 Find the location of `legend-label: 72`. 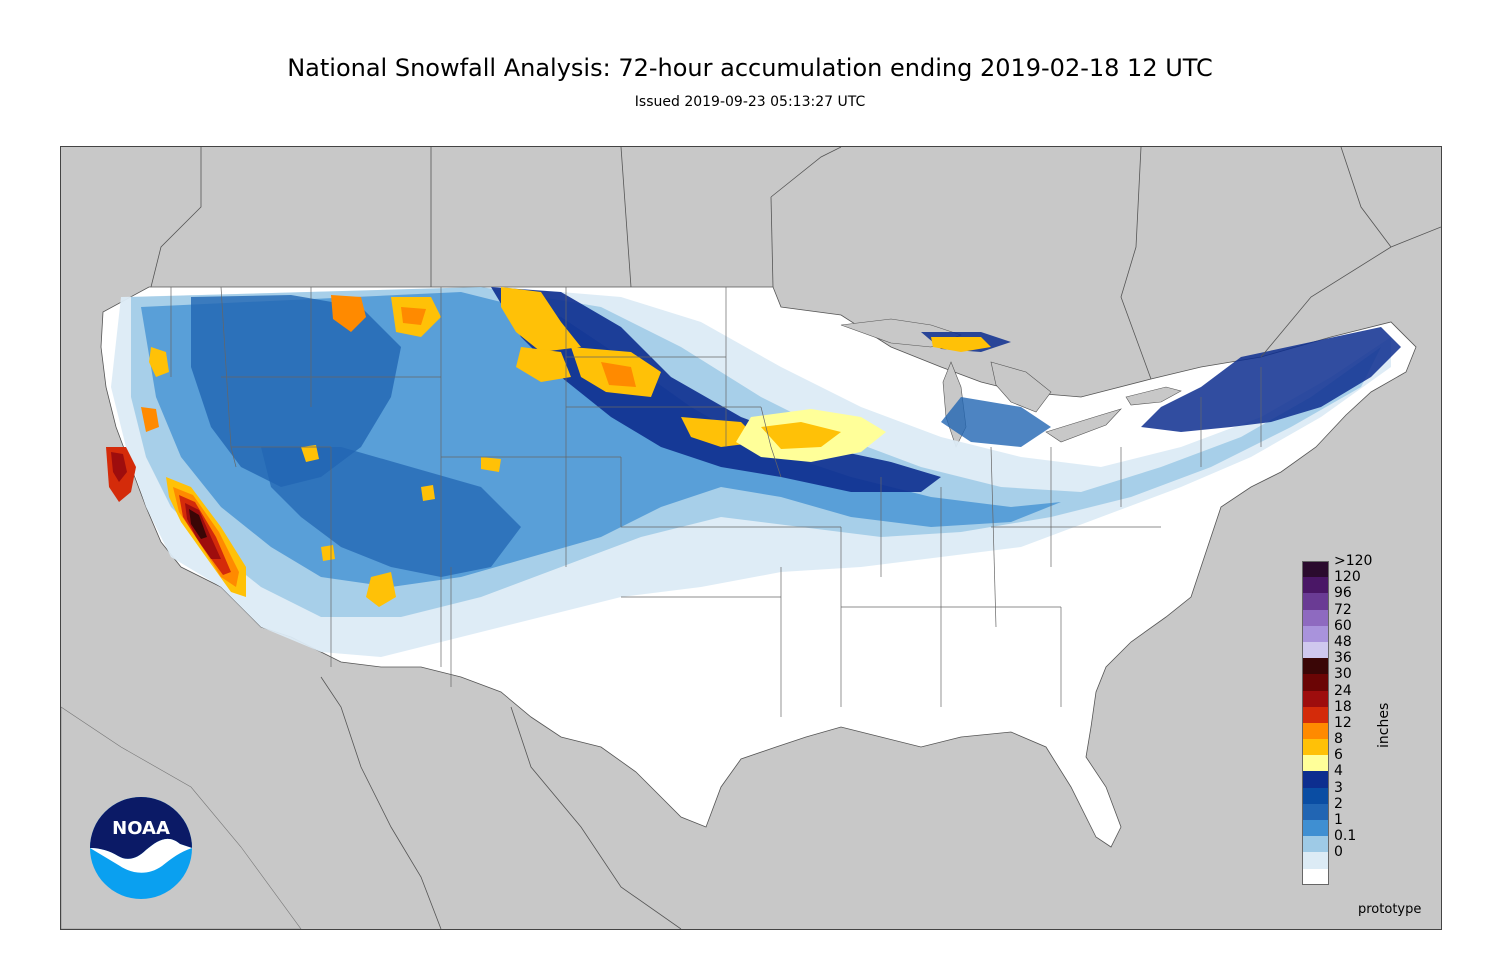

legend-label: 72 is located at coordinates (1343, 609).